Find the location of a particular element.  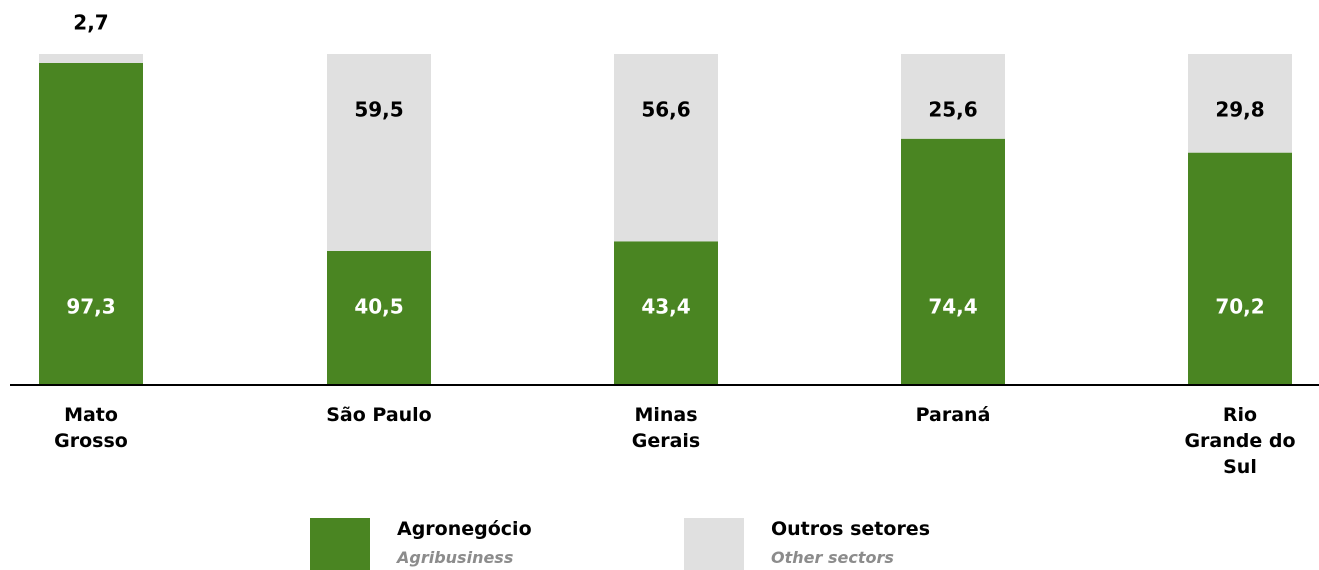

value-label: 74,4 is located at coordinates (952, 307).